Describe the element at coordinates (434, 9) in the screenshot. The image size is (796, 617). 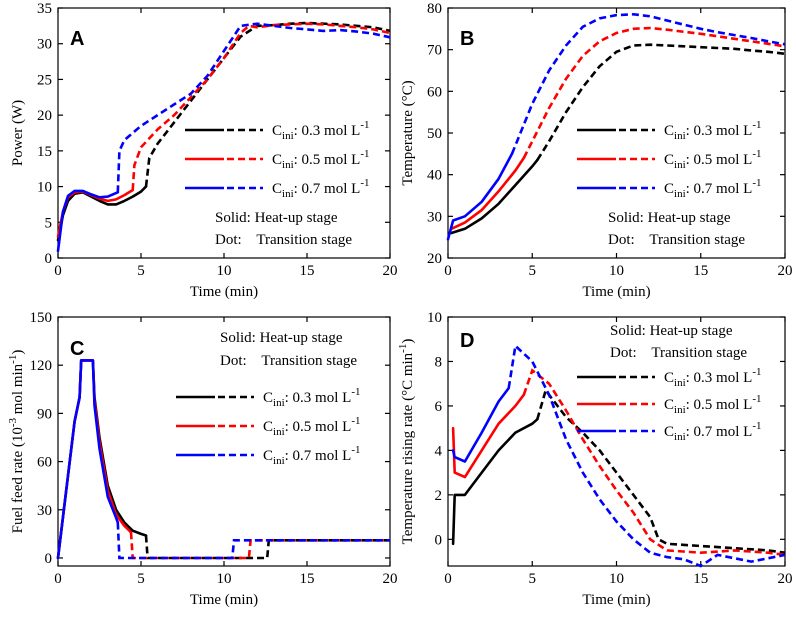
I see `y-tick-label: 80` at that location.